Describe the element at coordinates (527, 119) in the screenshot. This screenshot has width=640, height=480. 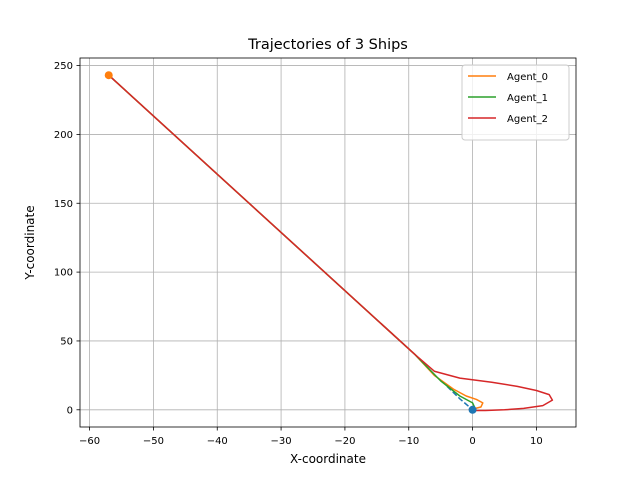
I see `legend-label-agent_2: Agent_2` at that location.